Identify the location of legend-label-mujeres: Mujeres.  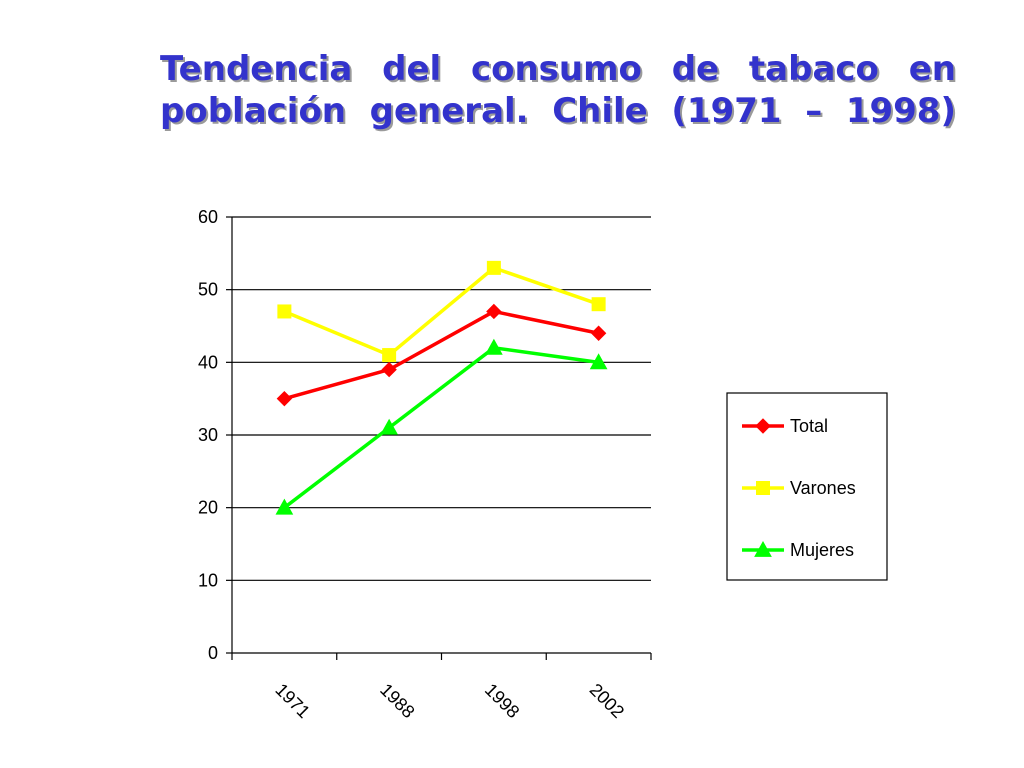
(822, 550).